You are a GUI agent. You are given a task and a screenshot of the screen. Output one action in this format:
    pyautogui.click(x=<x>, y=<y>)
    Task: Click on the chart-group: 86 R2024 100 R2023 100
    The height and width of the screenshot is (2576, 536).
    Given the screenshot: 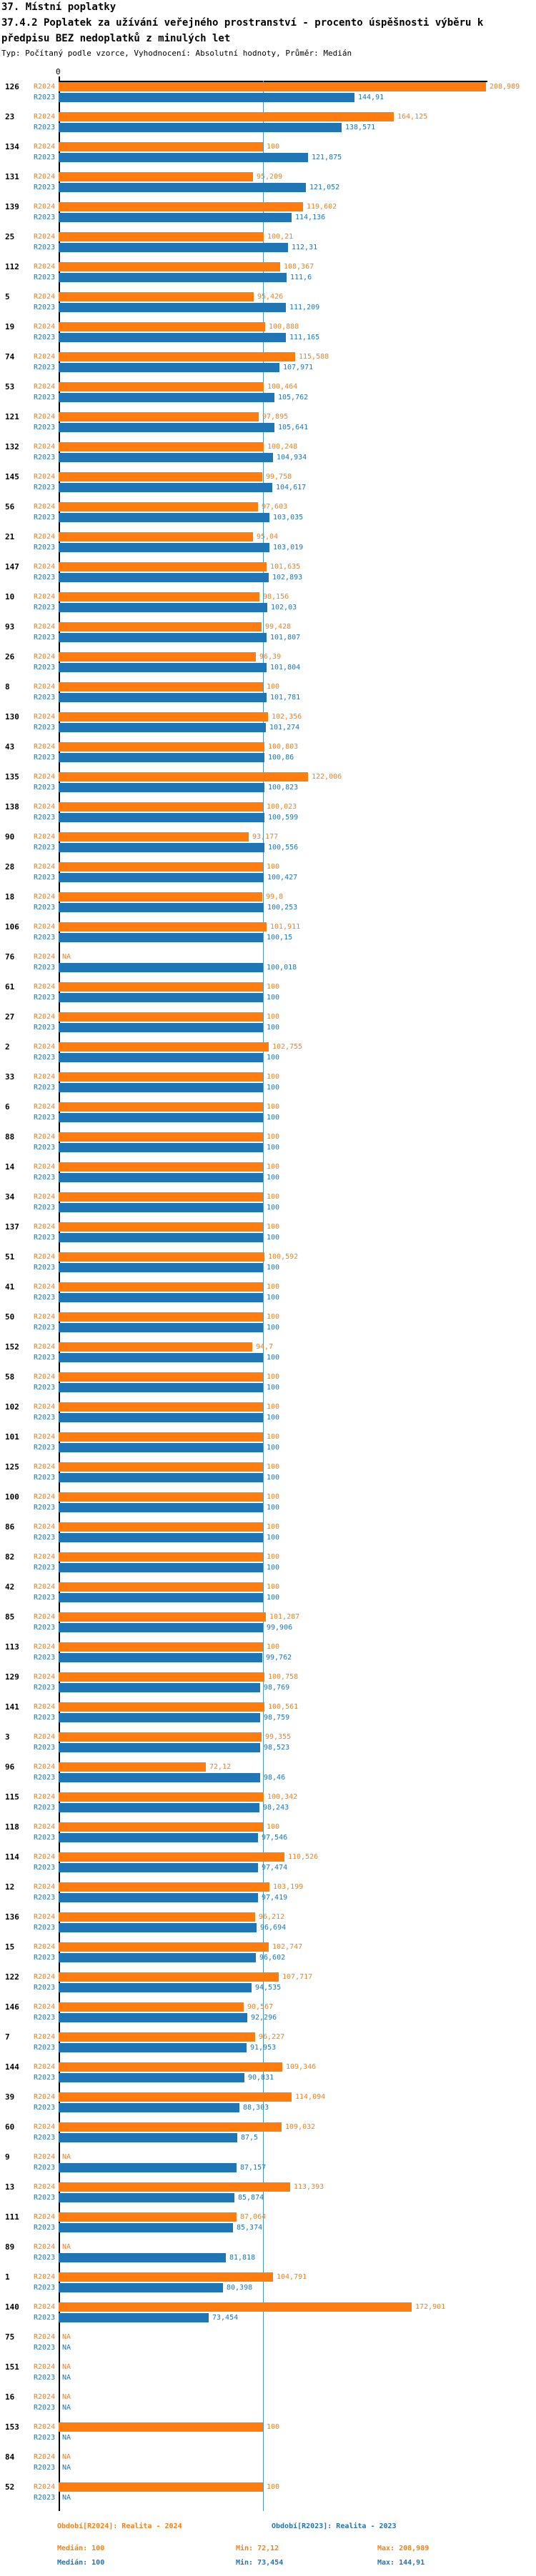 What is the action you would take?
    pyautogui.click(x=268, y=1537)
    